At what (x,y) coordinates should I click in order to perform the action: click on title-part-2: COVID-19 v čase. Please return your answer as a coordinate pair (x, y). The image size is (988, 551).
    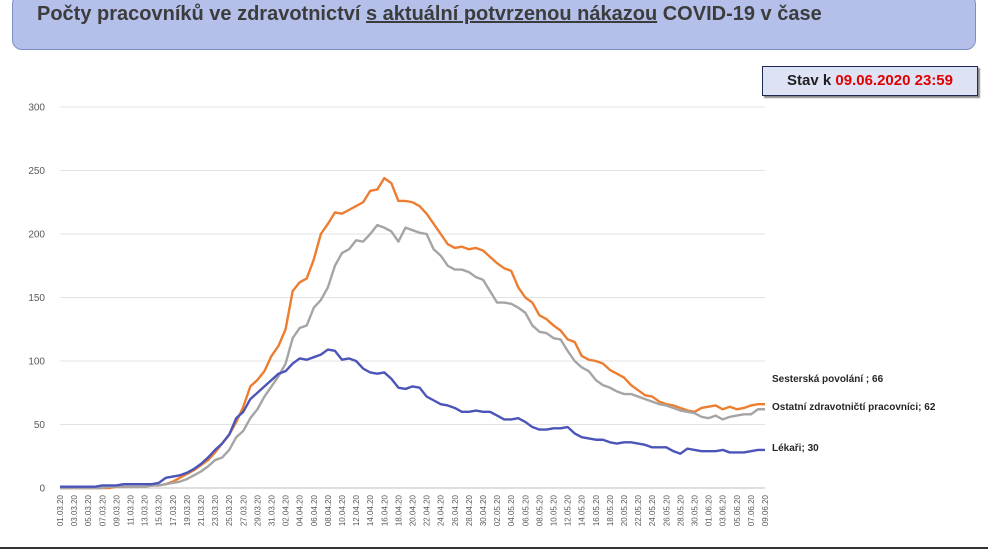
    Looking at the image, I should click on (739, 14).